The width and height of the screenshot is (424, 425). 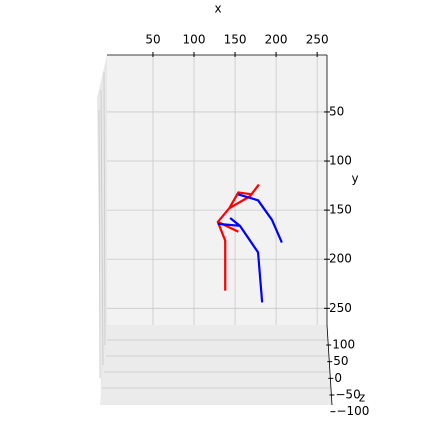 I want to click on floor-pane, so click(x=216, y=365).